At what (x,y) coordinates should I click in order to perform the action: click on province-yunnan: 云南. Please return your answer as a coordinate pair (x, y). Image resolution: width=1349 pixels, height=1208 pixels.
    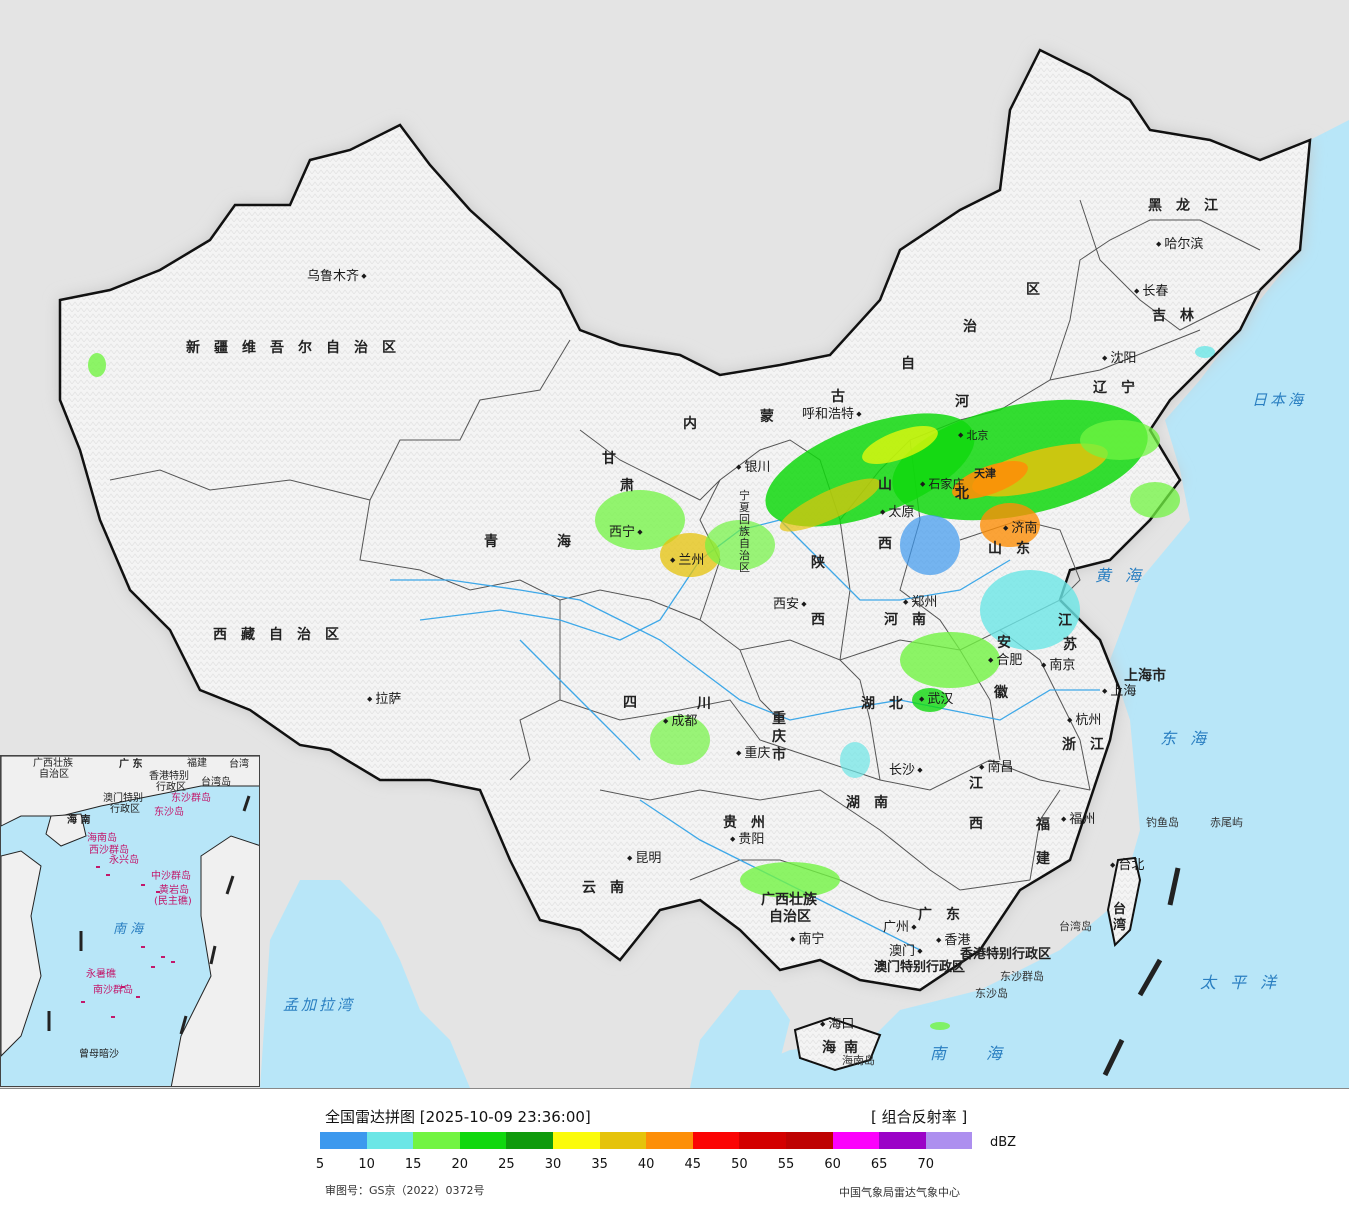
    Looking at the image, I should click on (610, 888).